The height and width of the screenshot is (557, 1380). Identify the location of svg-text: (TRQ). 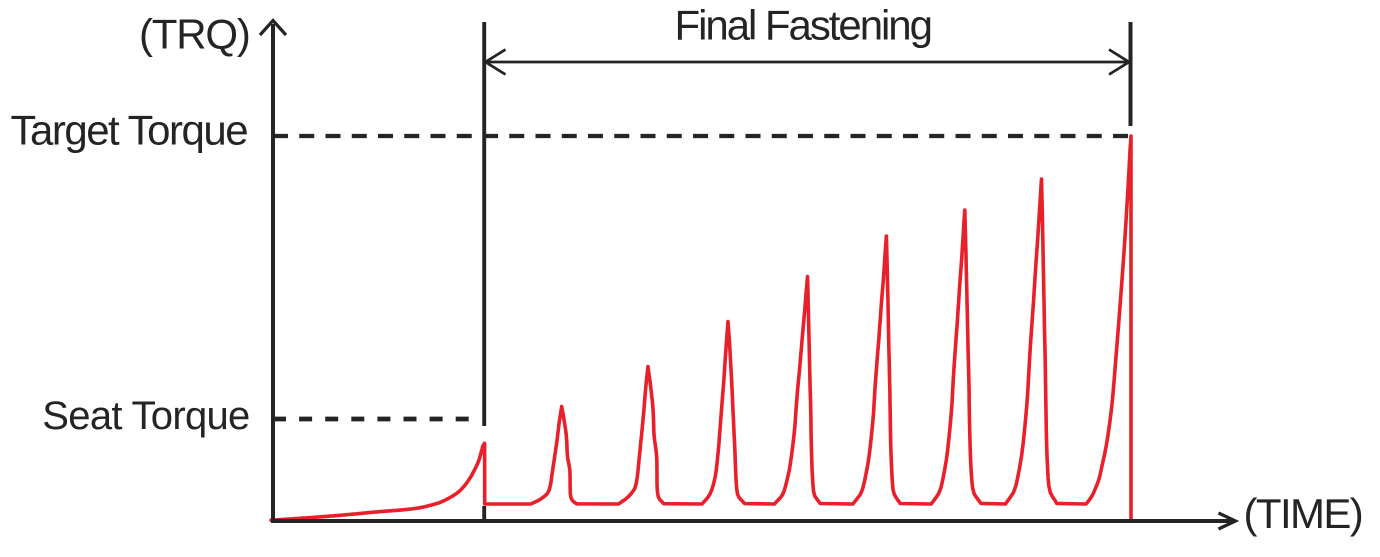
(194, 34).